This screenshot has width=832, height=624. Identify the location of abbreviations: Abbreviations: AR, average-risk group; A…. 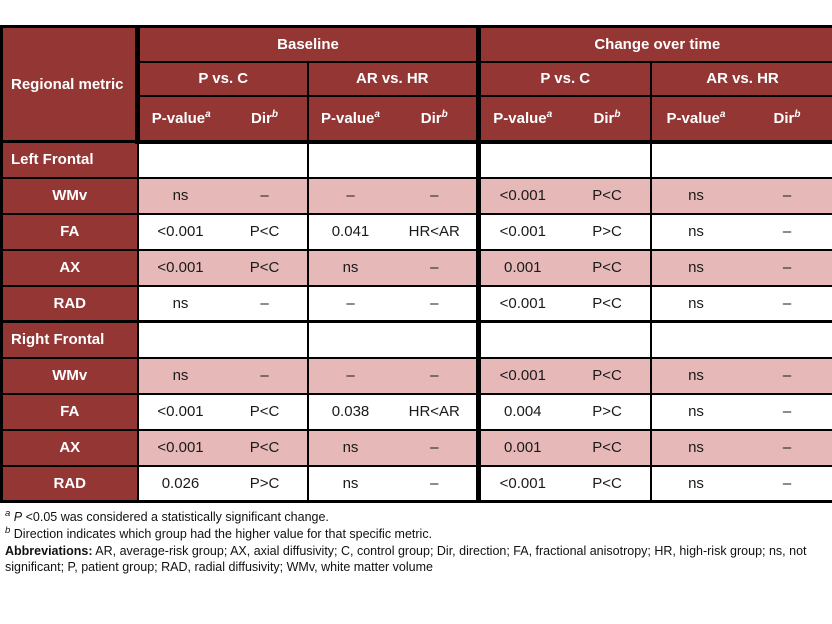
(415, 560).